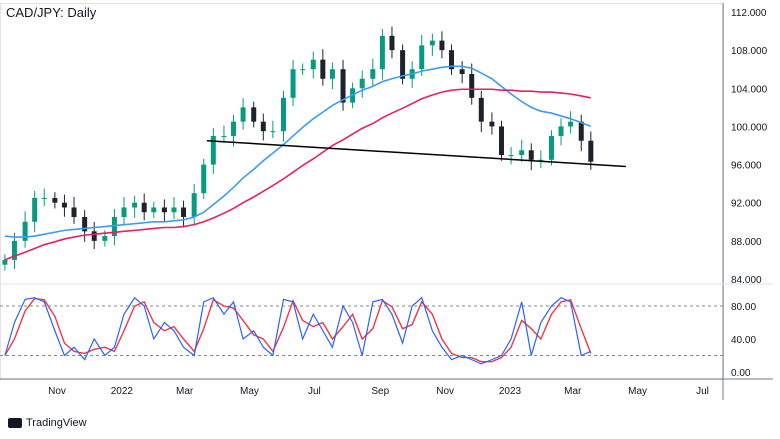 This screenshot has height=439, width=780. Describe the element at coordinates (510, 391) in the screenshot. I see `x-tick-label: 2023` at that location.